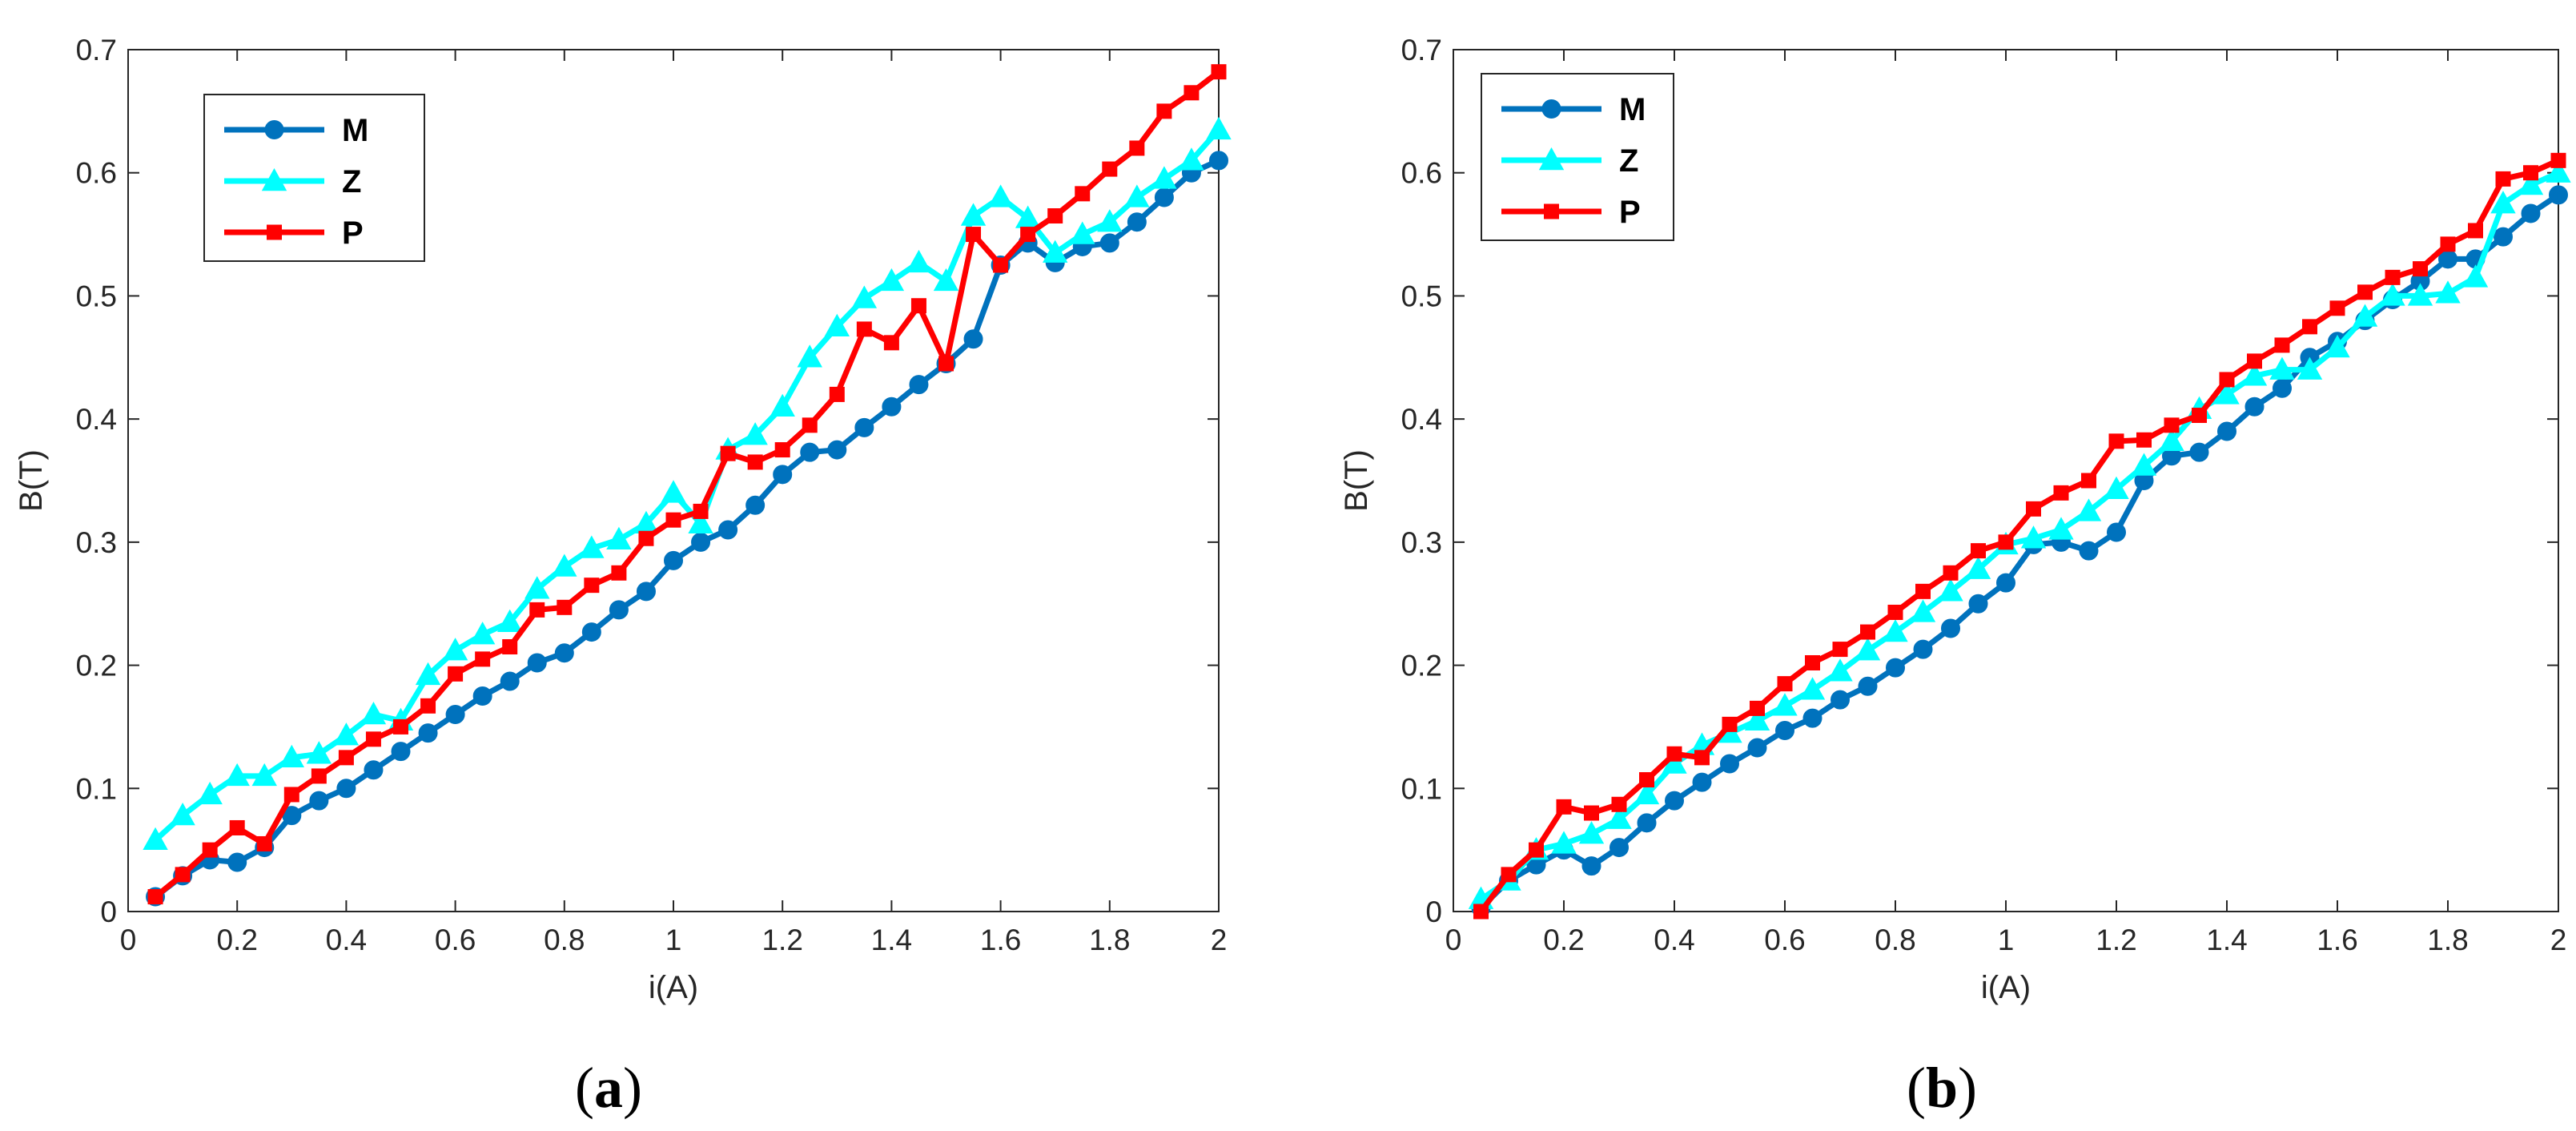 The height and width of the screenshot is (1131, 2576). What do you see at coordinates (584, 1088) in the screenshot?
I see `caption-a-open: (` at bounding box center [584, 1088].